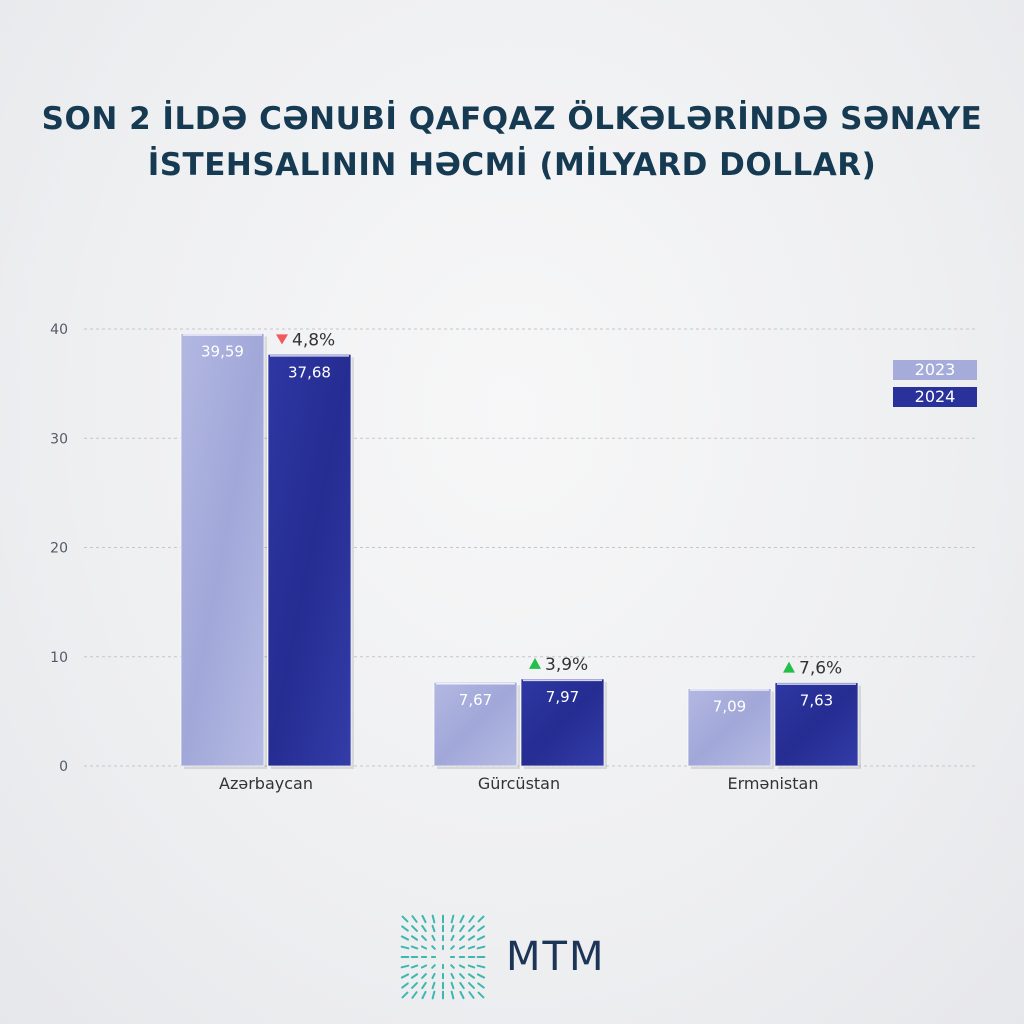  I want to click on legend-label-2024: 2024, so click(935, 396).